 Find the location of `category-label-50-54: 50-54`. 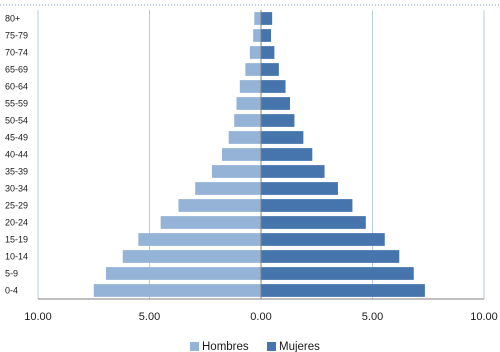

category-label-50-54: 50-54 is located at coordinates (16, 121).